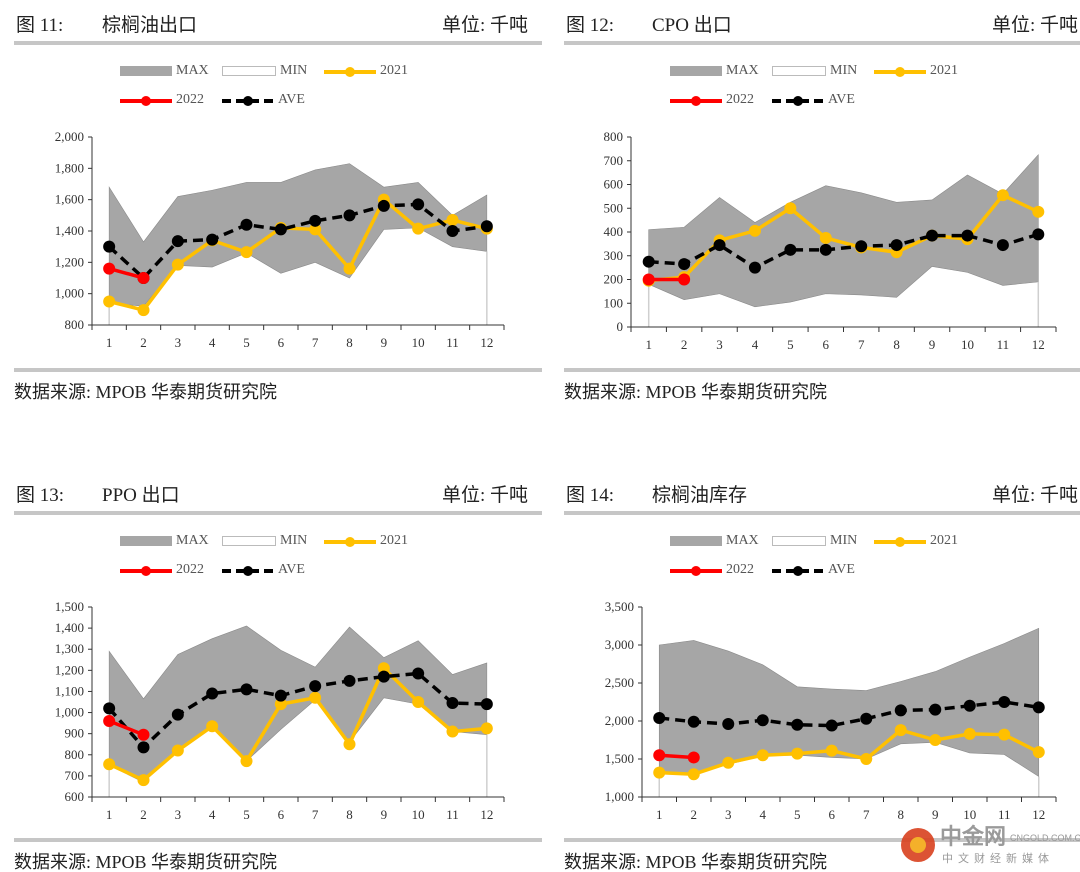 The image size is (1080, 872). I want to click on legend-swatch-max, so click(146, 71).